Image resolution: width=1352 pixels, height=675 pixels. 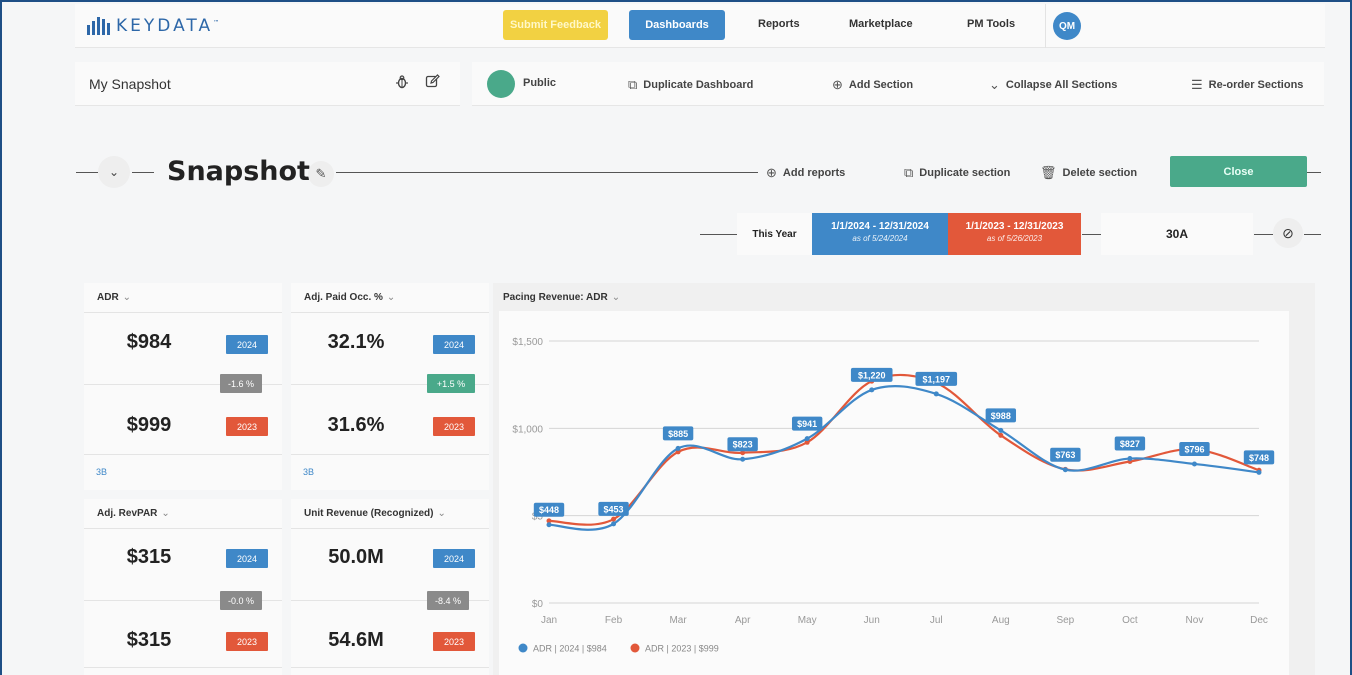 What do you see at coordinates (98, 26) in the screenshot?
I see `logo-bars-icon` at bounding box center [98, 26].